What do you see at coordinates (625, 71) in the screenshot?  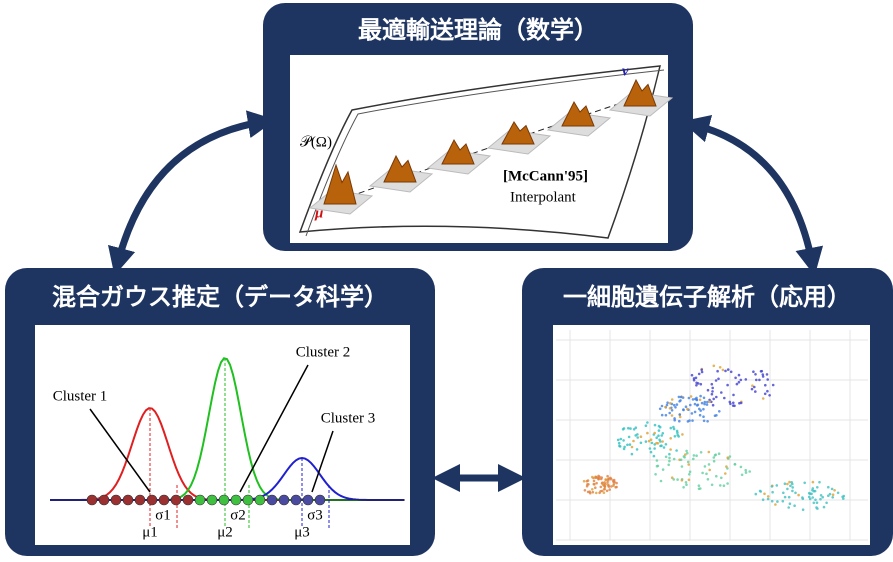 I see `label: ν` at bounding box center [625, 71].